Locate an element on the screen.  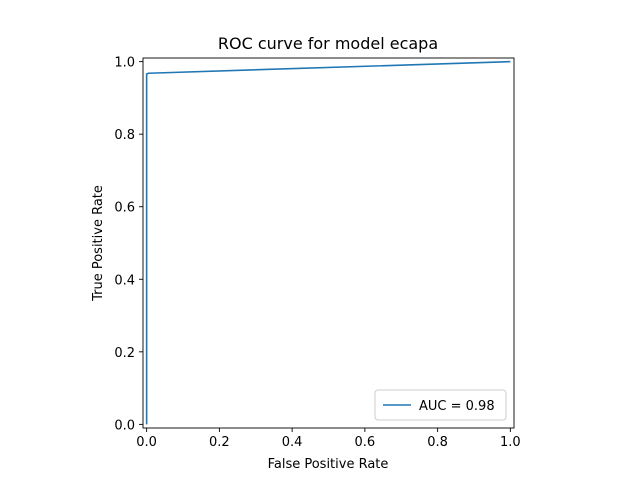
legend: AUC = 0.98 is located at coordinates (440, 405).